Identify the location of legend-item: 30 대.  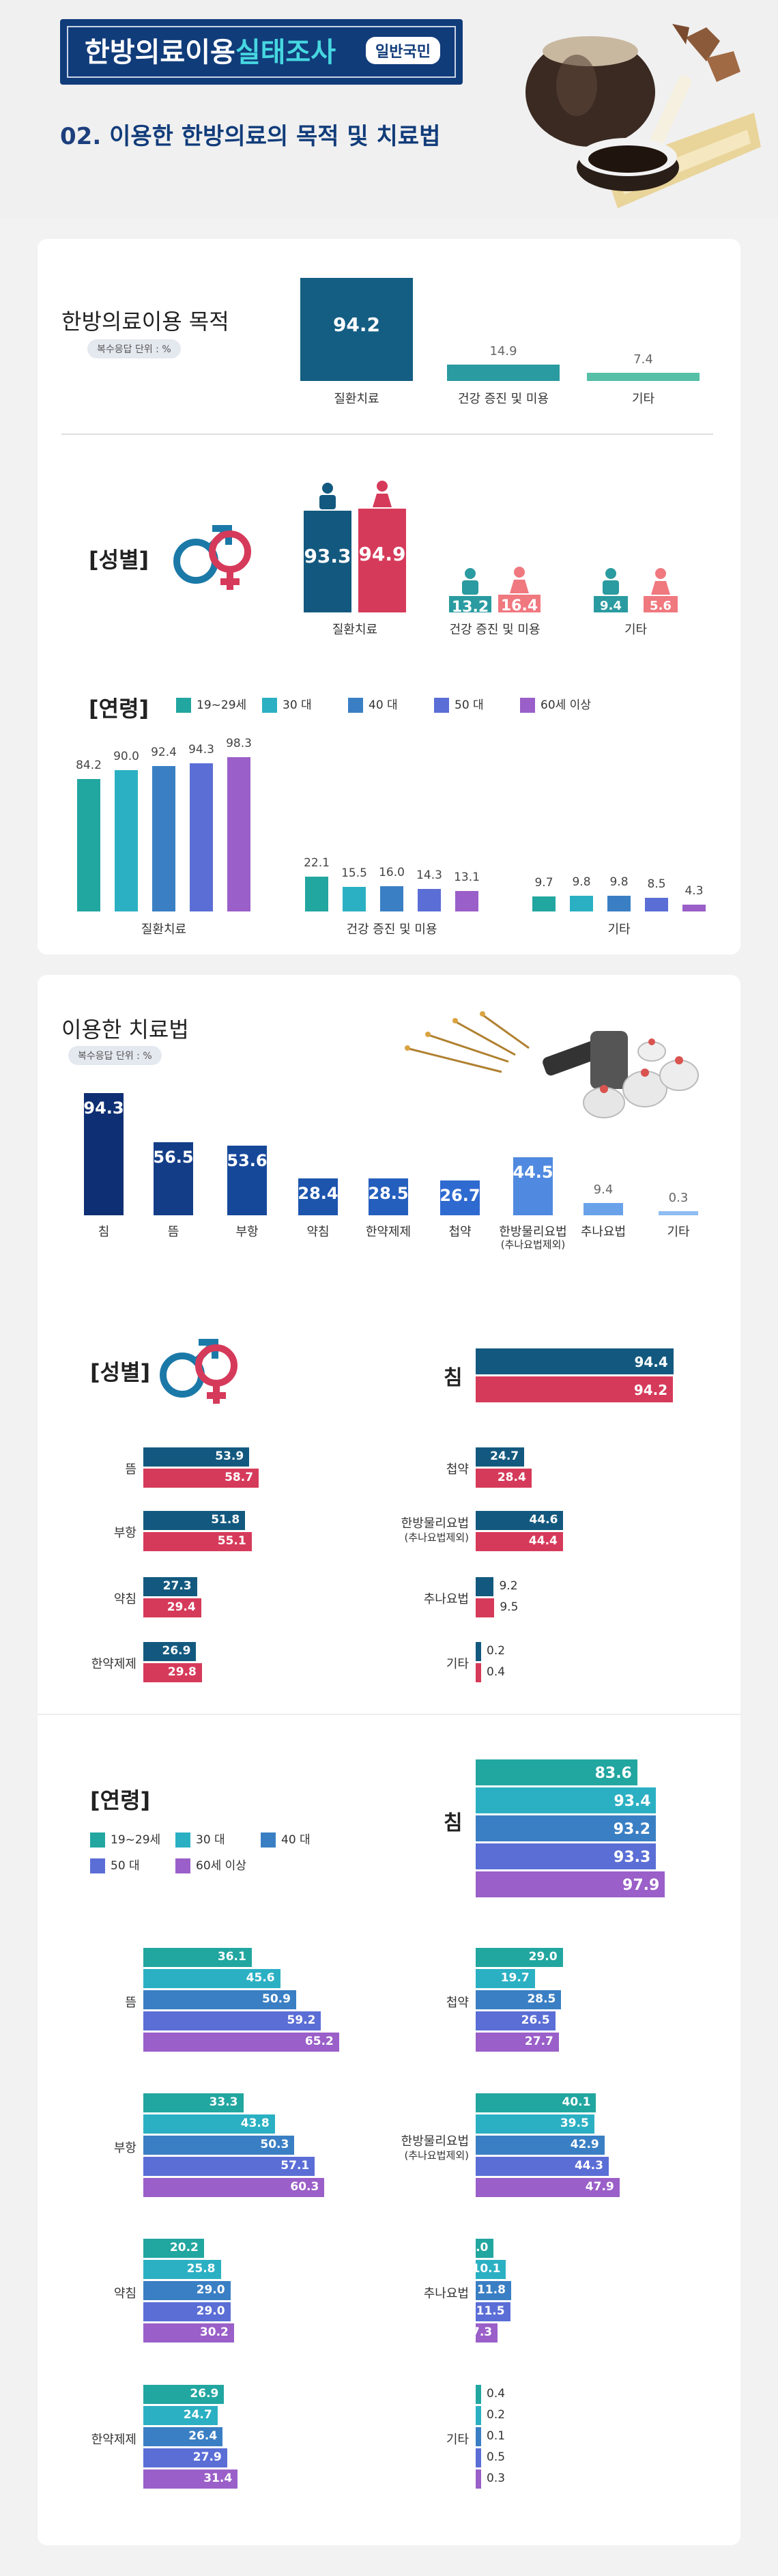
(200, 1839).